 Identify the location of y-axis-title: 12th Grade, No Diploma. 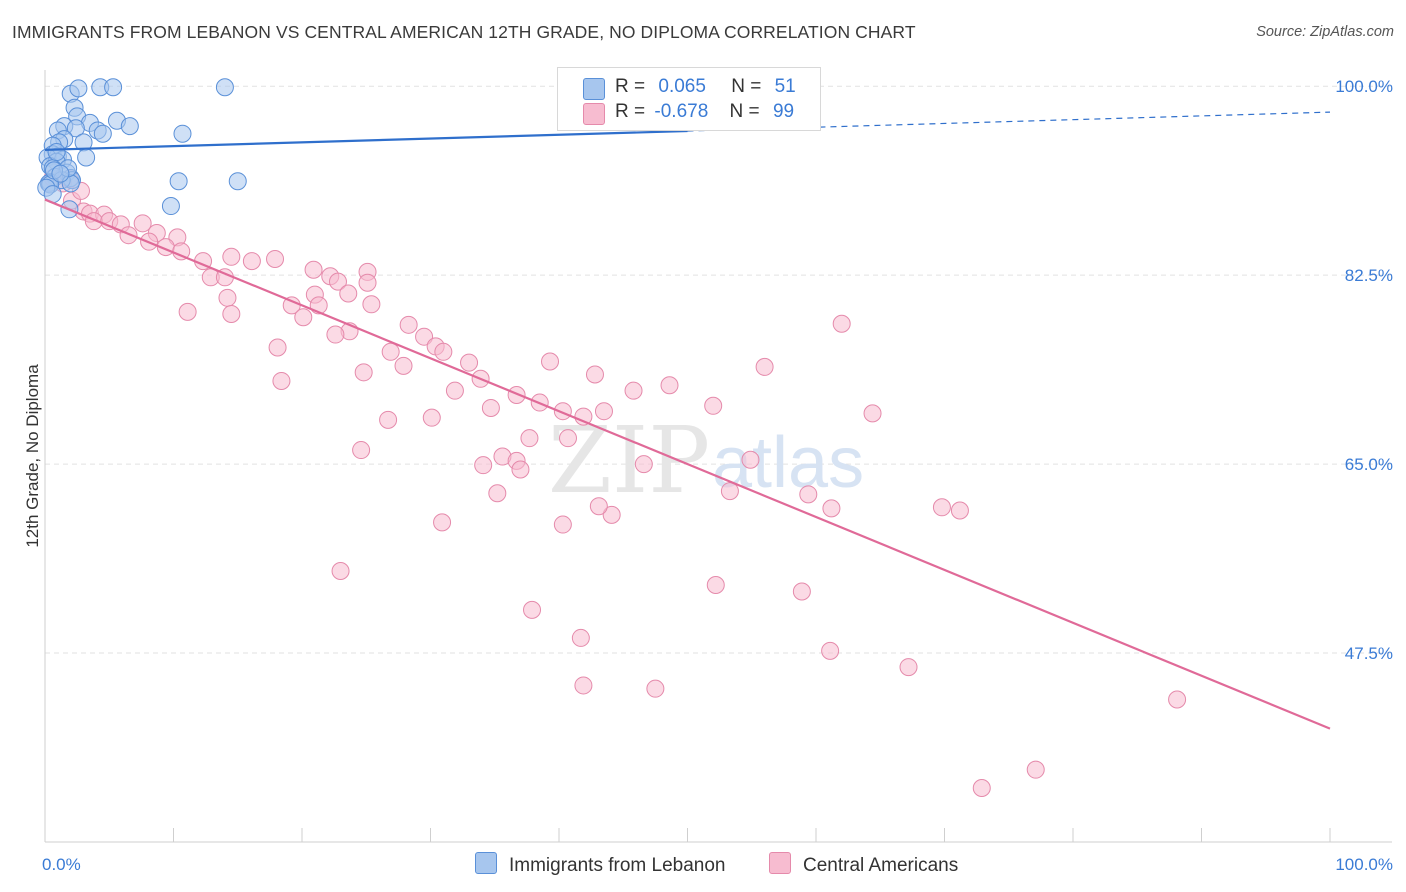
(32, 456).